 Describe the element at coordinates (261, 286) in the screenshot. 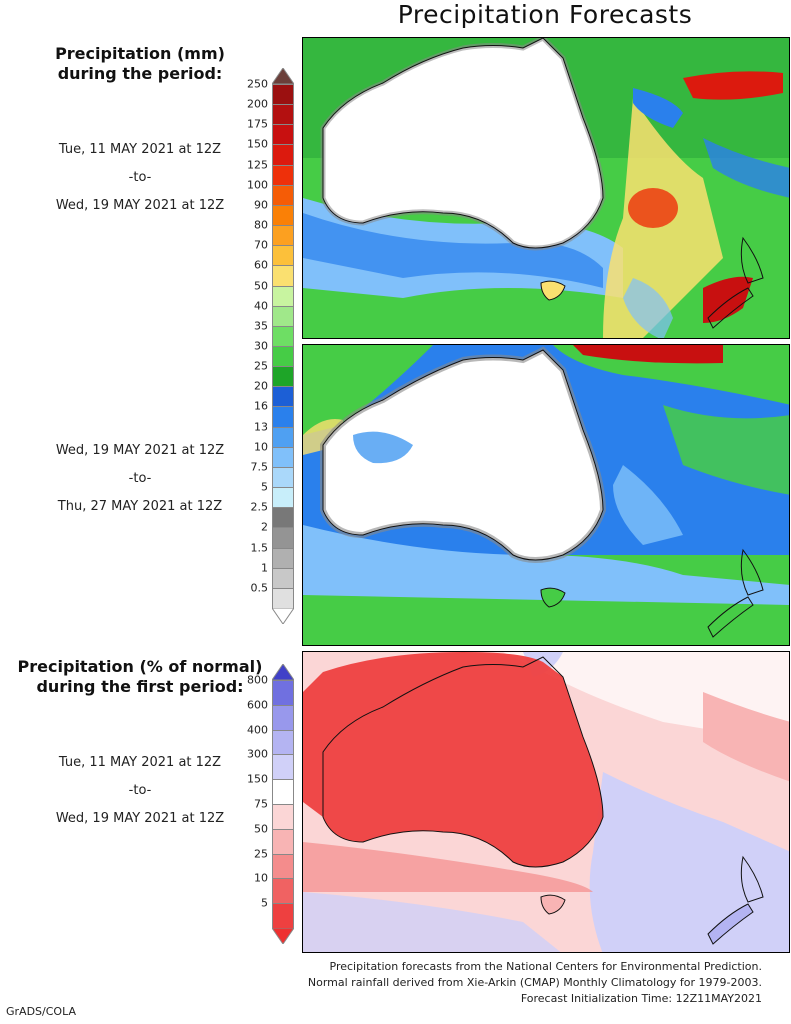

I see `amount-tick-label: 50` at that location.